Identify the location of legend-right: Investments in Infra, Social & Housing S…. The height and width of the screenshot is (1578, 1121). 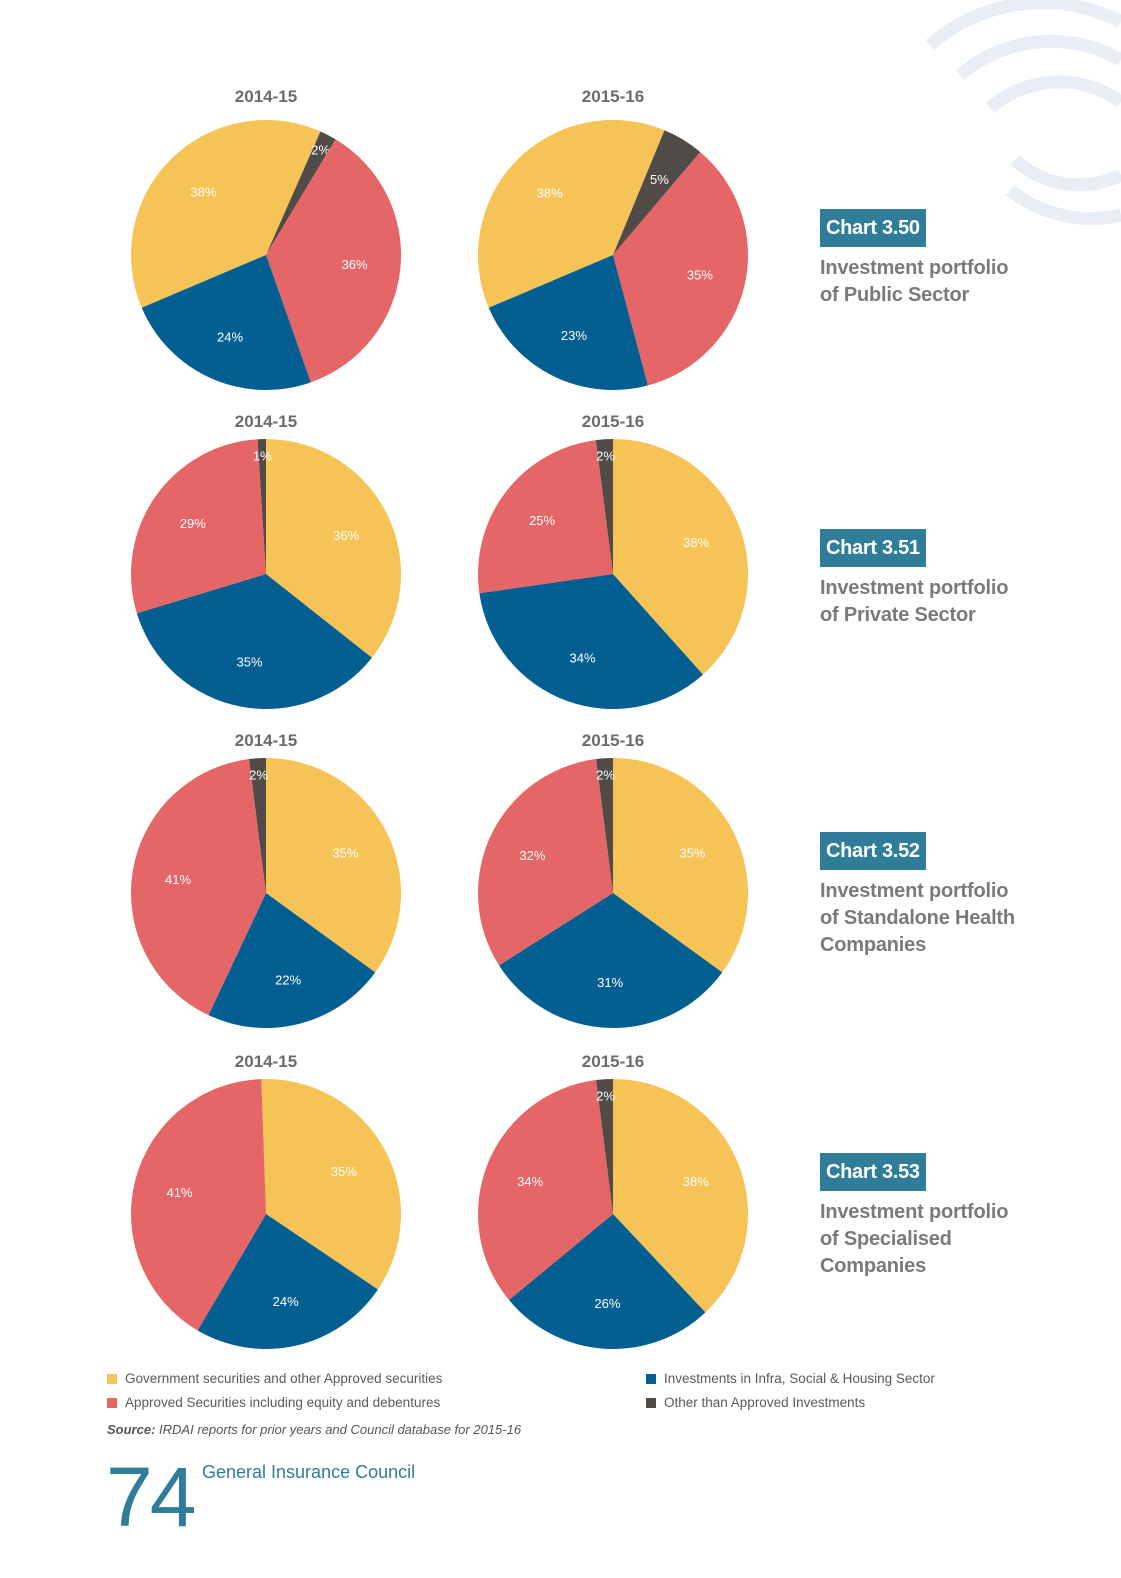
(790, 1391).